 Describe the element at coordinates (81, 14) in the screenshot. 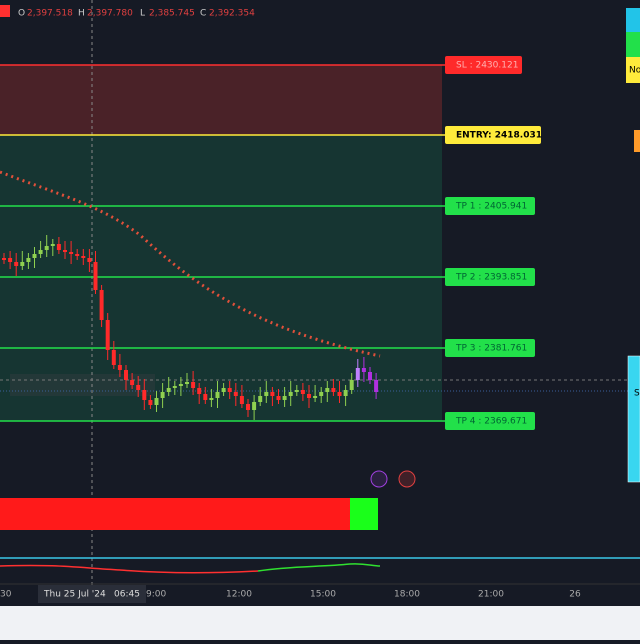

I see `ohlc-key: H` at that location.